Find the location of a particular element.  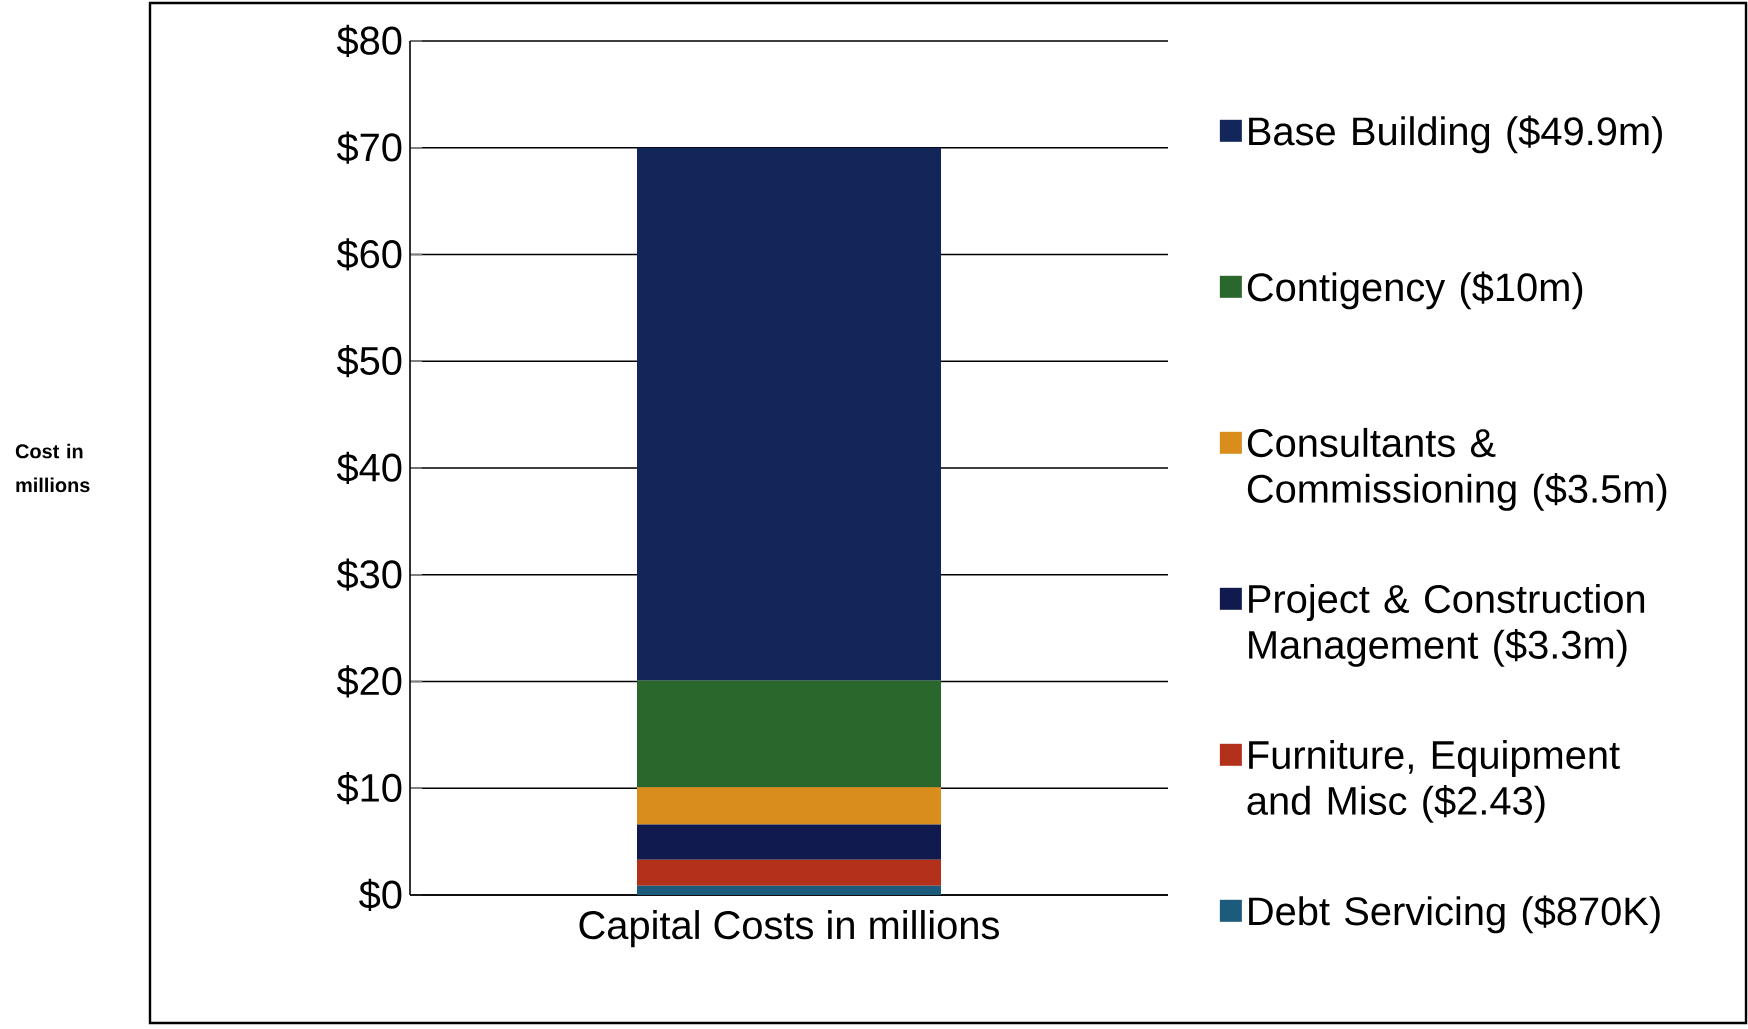

text: Cost in millions is located at coordinates (52, 468).